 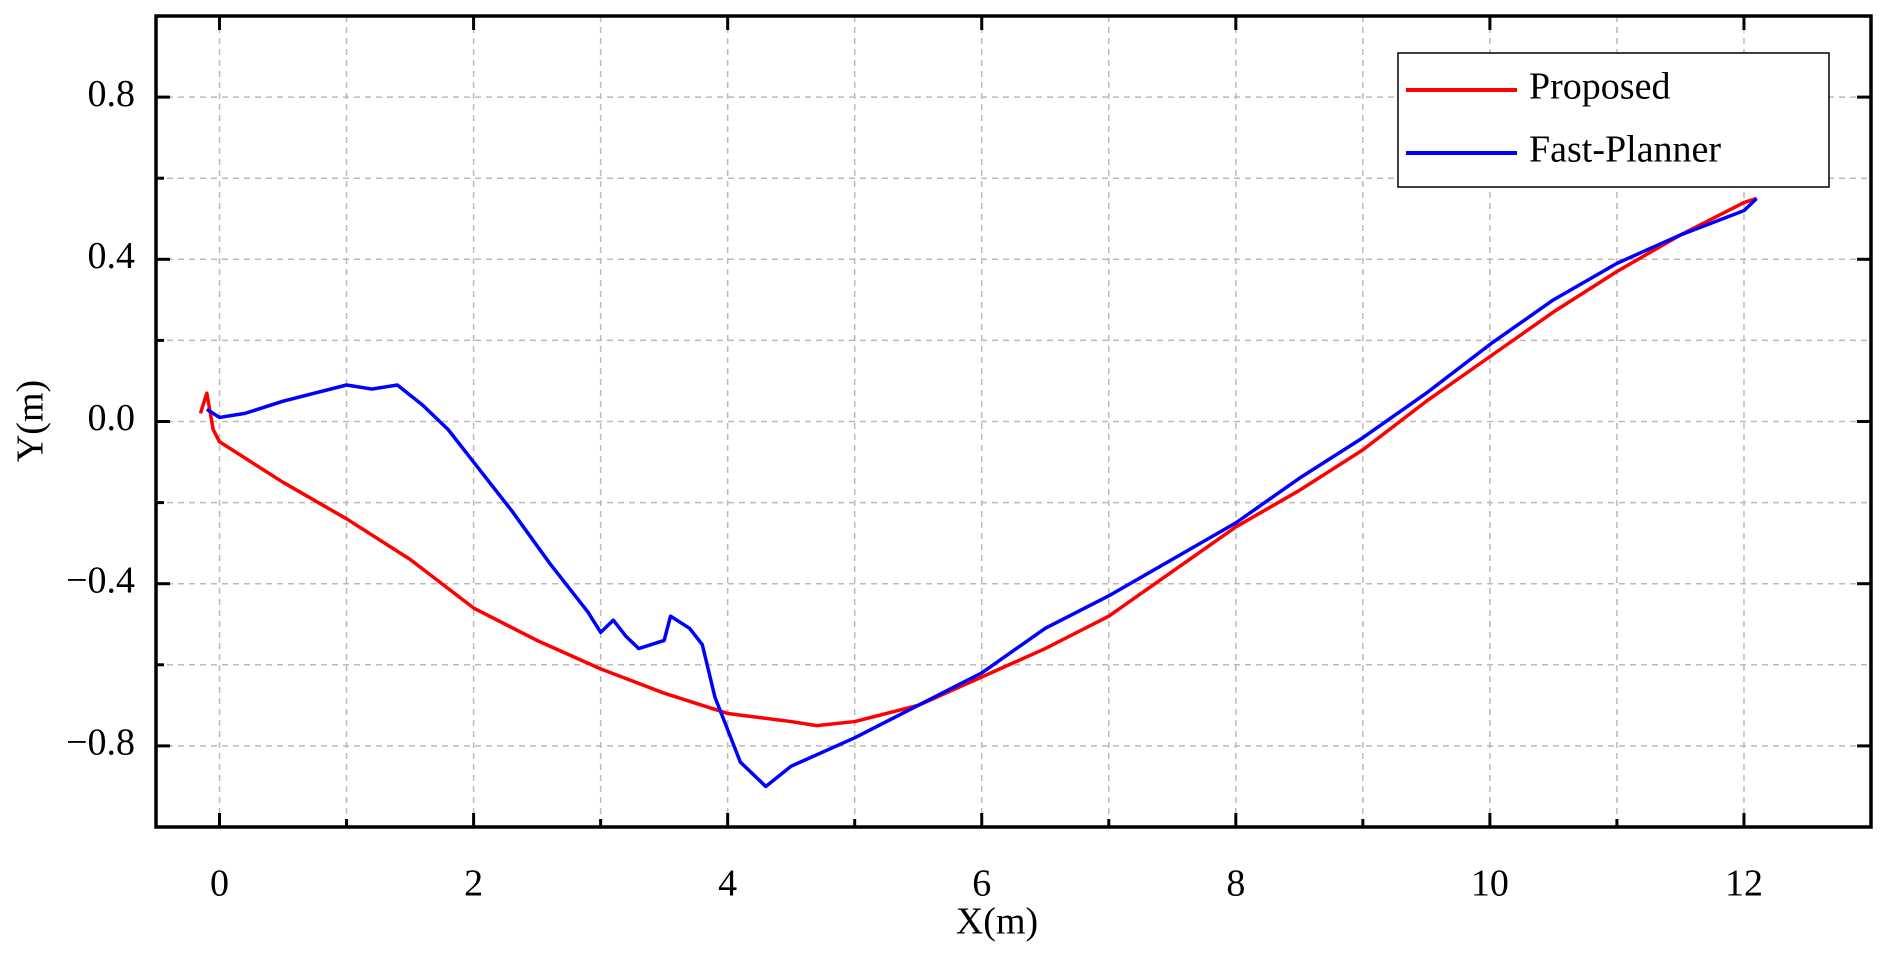 I want to click on y-axis-label: Y(m), so click(x=31, y=421).